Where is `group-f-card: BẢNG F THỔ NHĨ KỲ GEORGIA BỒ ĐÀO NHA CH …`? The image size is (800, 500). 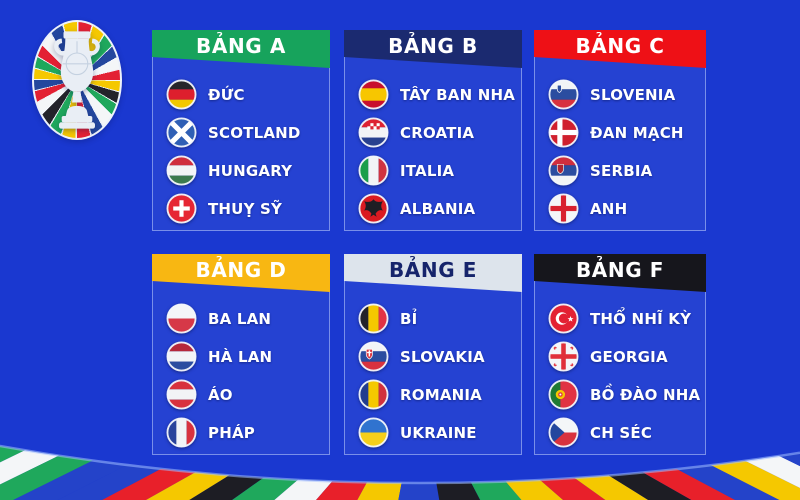
group-f-card: BẢNG F THỔ NHĨ KỲ GEORGIA BỒ ĐÀO NHA CH … is located at coordinates (620, 354).